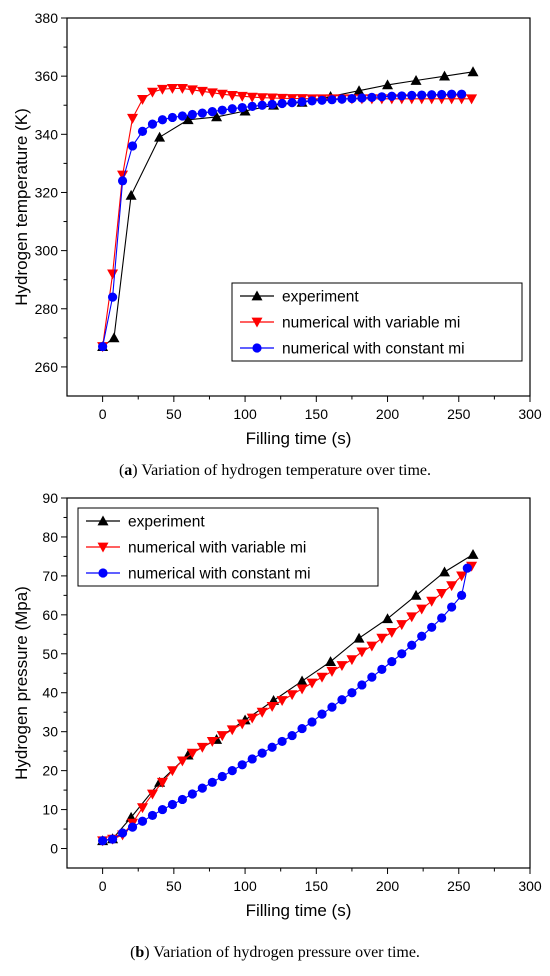 The height and width of the screenshot is (976, 550). What do you see at coordinates (50, 654) in the screenshot?
I see `y-tick-label: 50` at bounding box center [50, 654].